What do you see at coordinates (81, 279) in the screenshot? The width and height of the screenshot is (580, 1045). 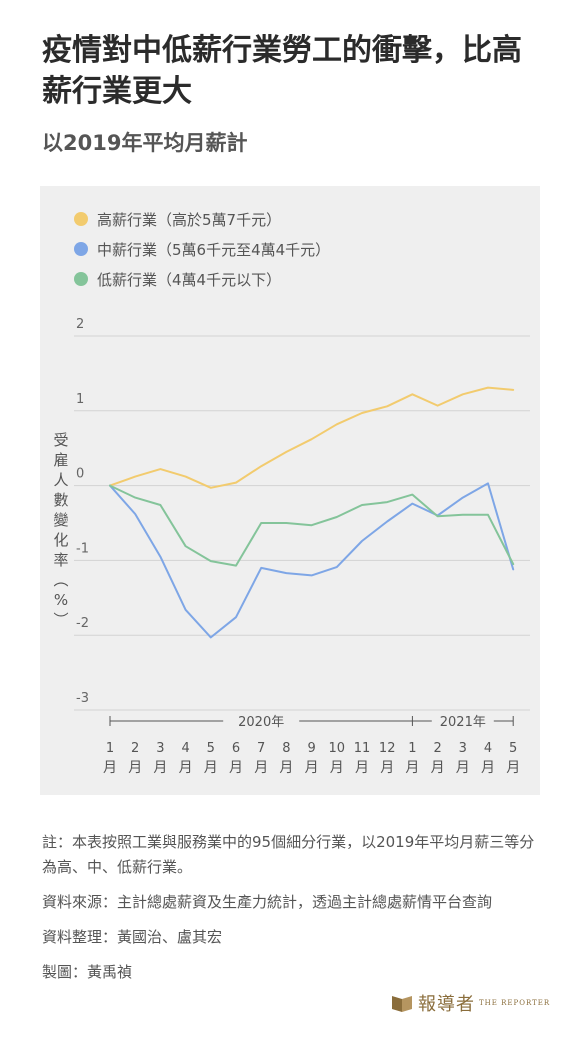 I see `legend-swatch-low` at bounding box center [81, 279].